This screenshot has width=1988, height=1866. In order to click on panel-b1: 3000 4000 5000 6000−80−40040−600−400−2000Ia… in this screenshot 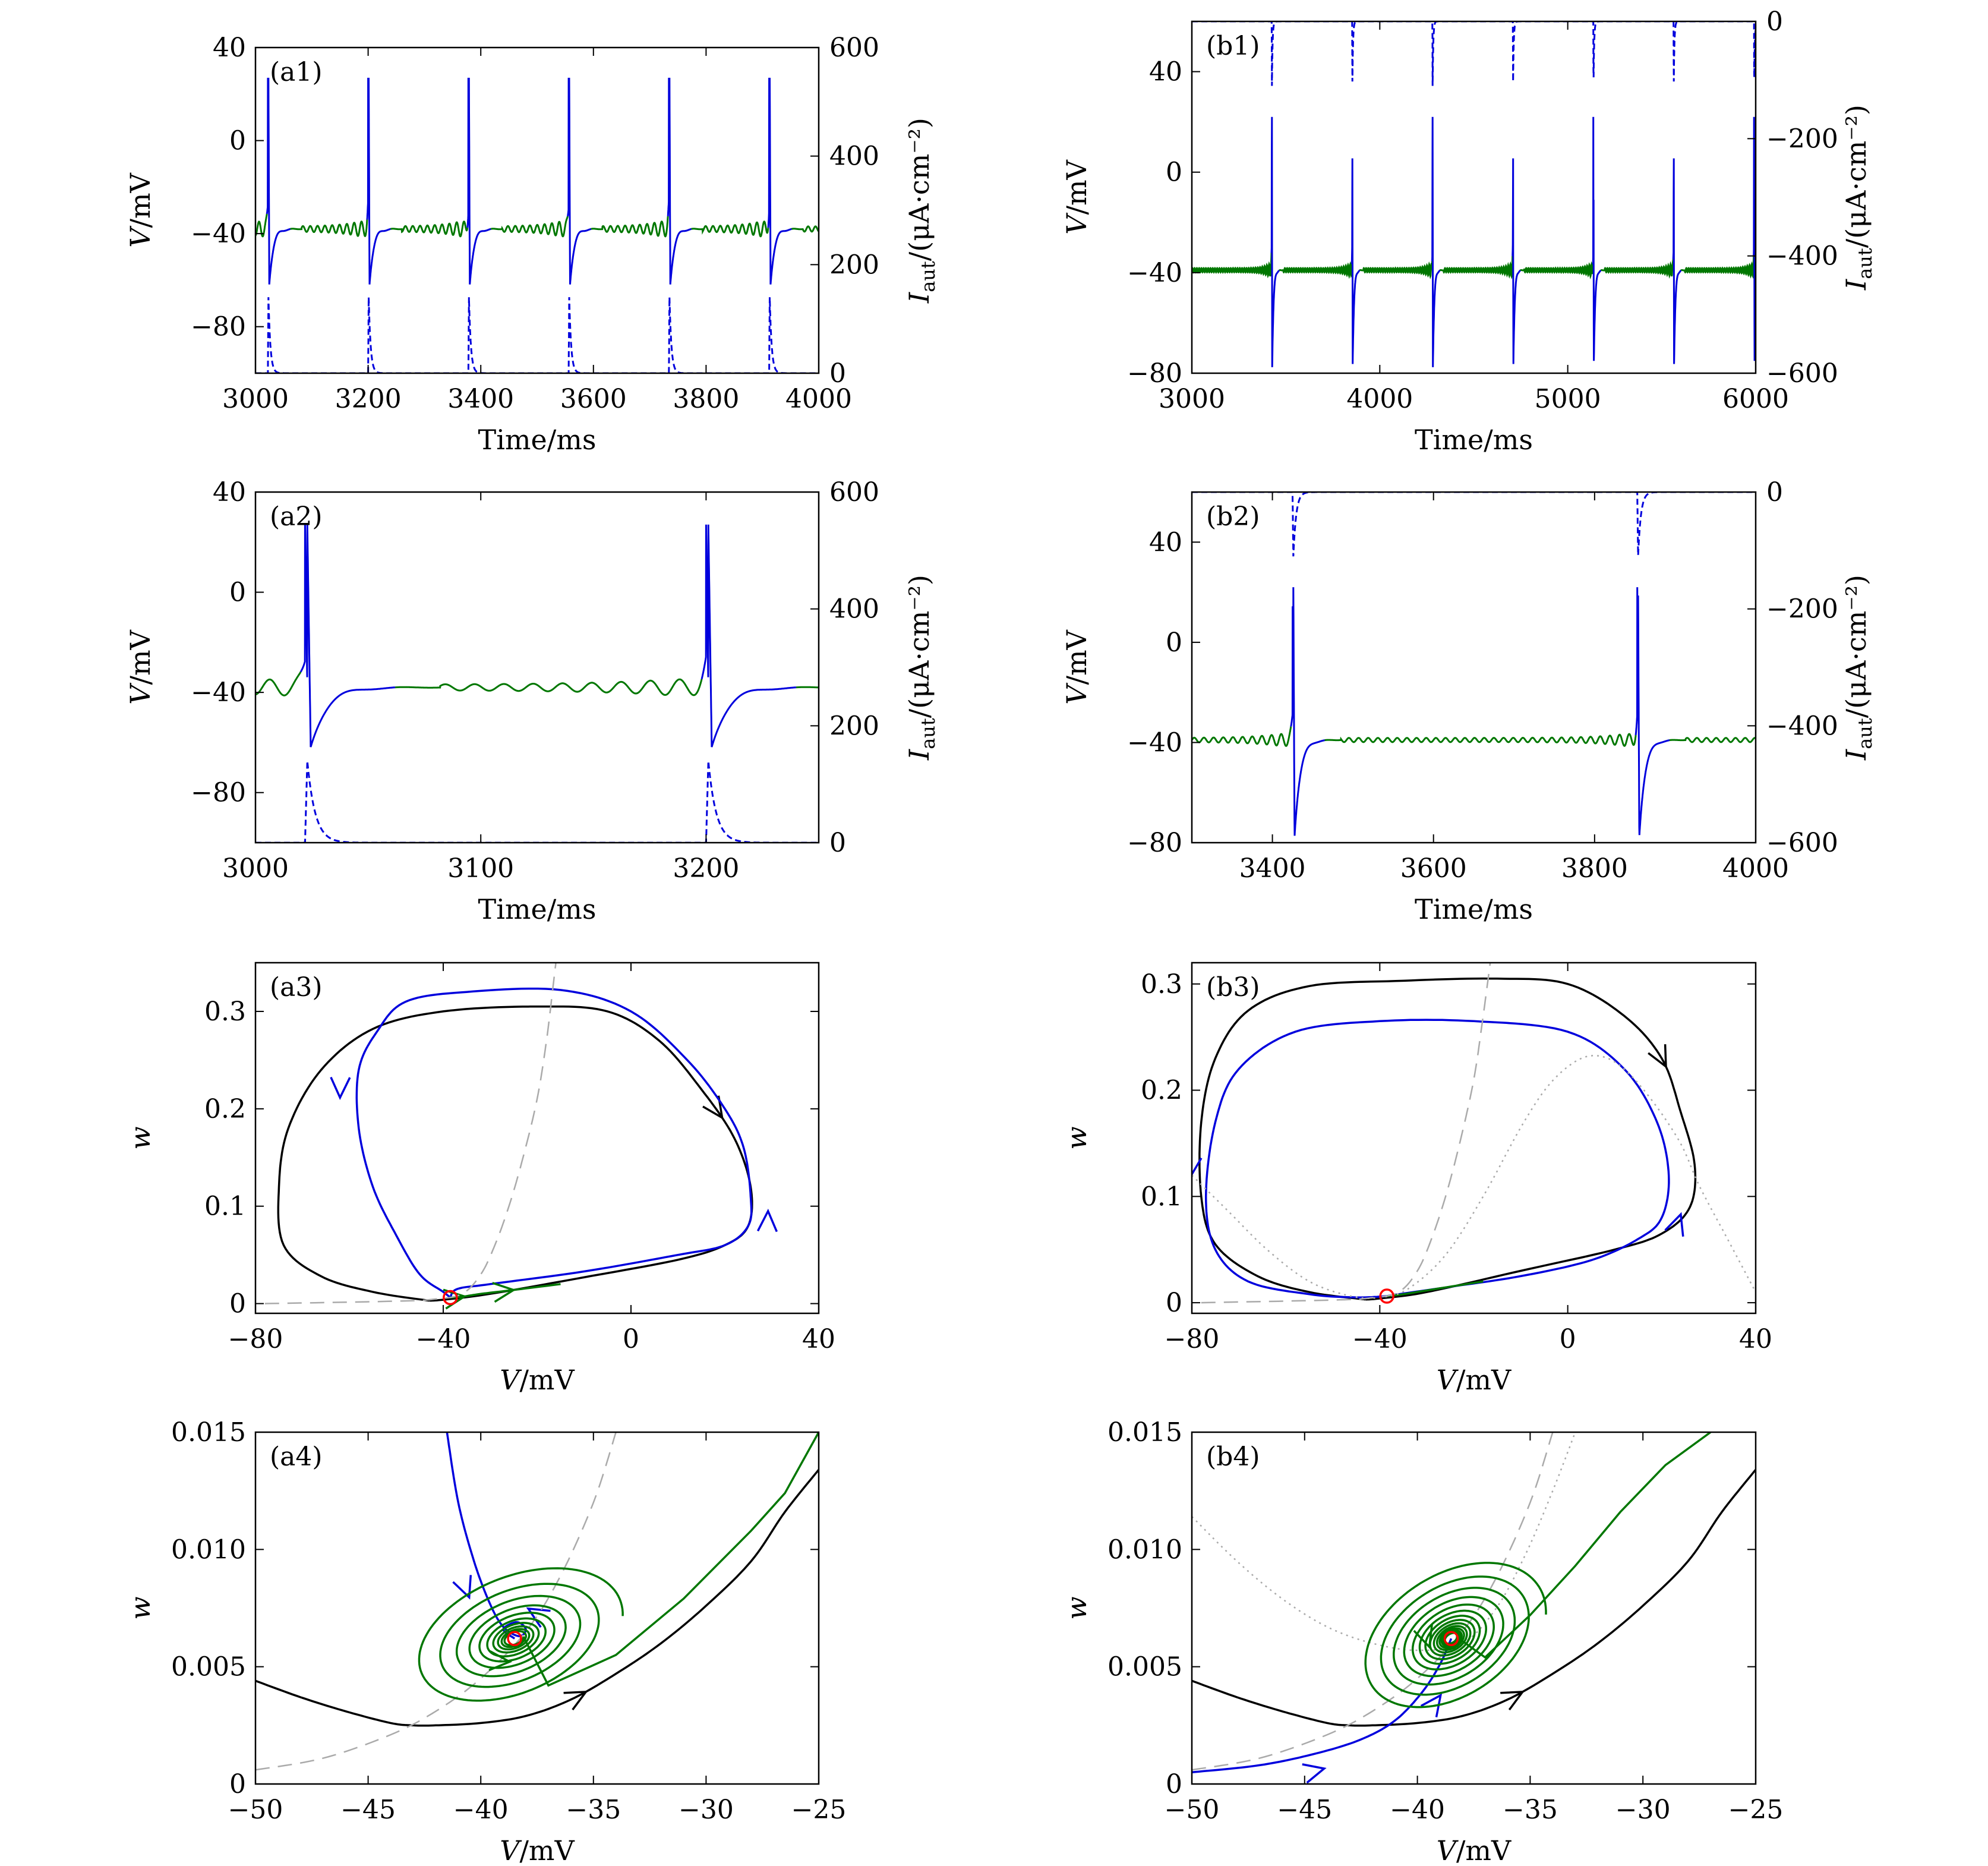, I will do `click(1468, 231)`.